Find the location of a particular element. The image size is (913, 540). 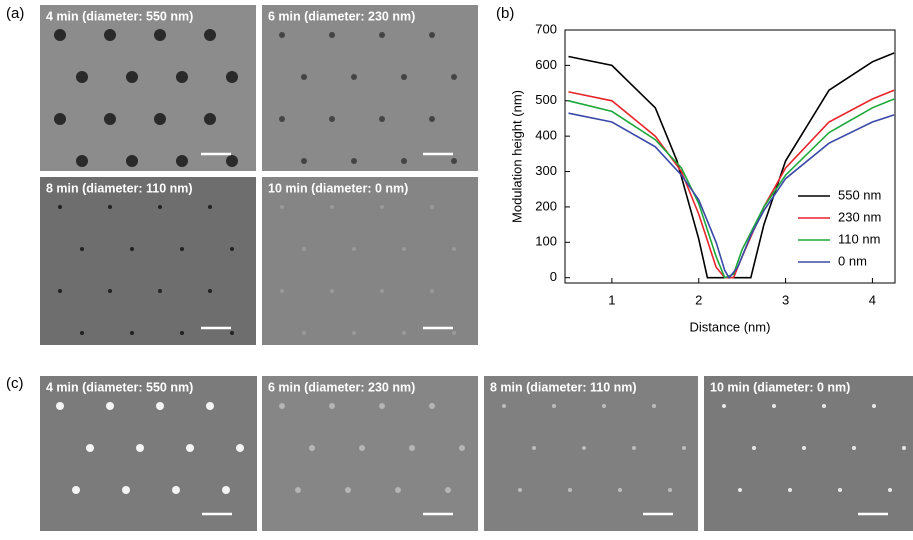

y-tick-label: 600 is located at coordinates (546, 64).